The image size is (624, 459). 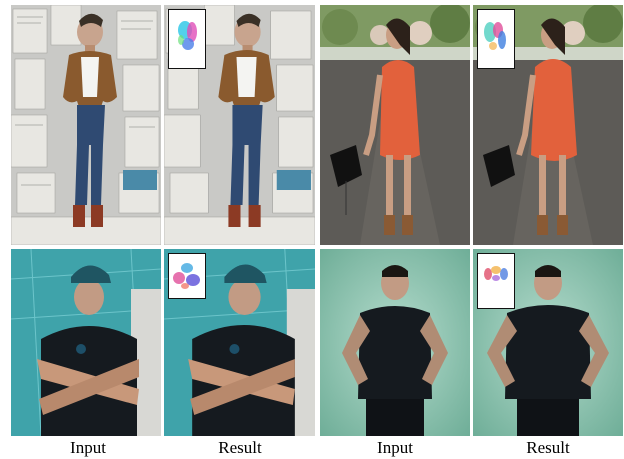 What do you see at coordinates (548, 447) in the screenshot?
I see `caption-result-right: Result` at bounding box center [548, 447].